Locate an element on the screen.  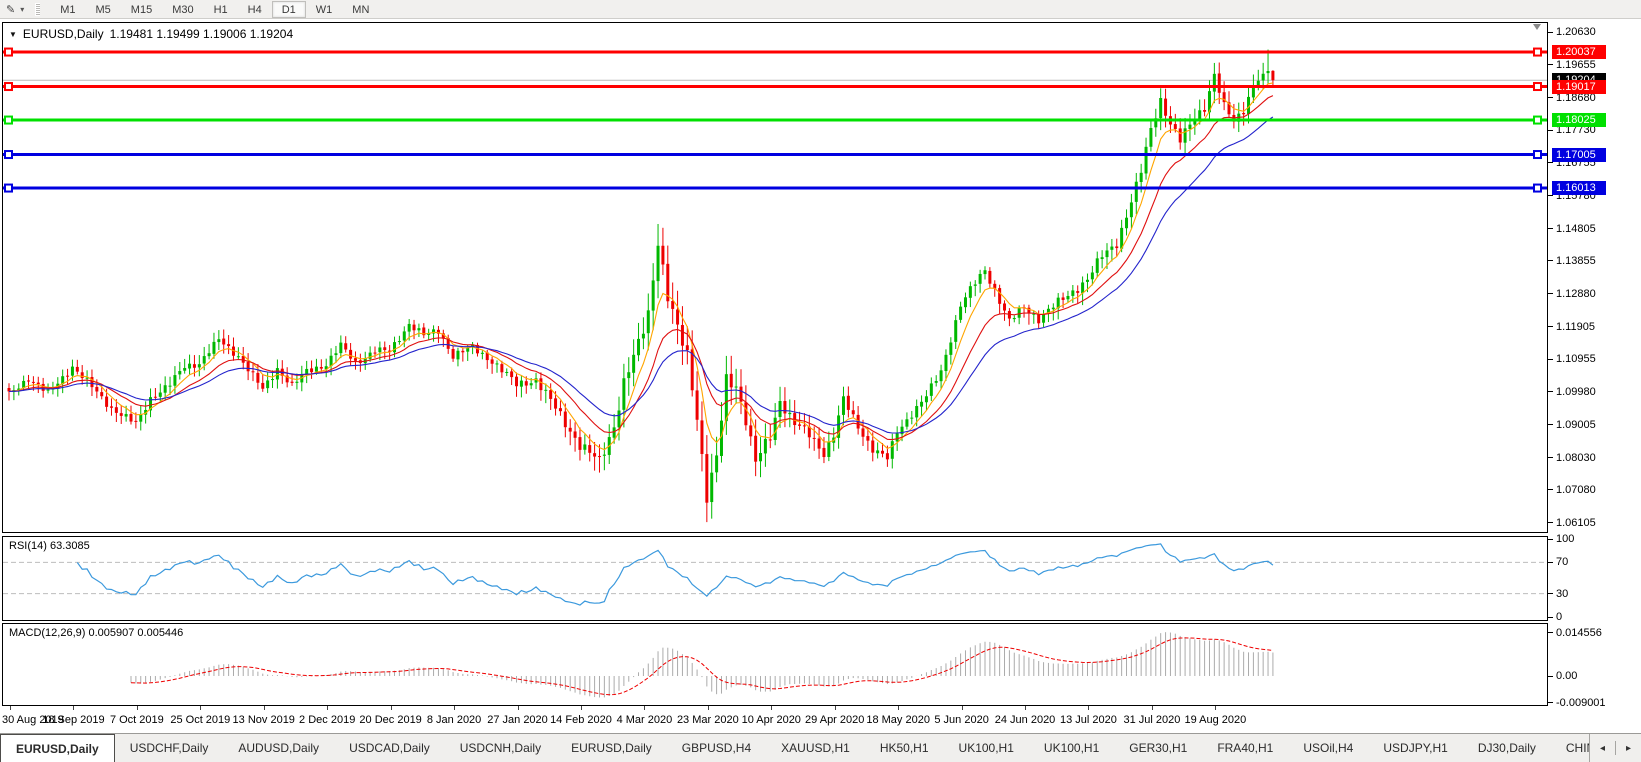
date-label: 7 Oct 2019 is located at coordinates (136, 720).